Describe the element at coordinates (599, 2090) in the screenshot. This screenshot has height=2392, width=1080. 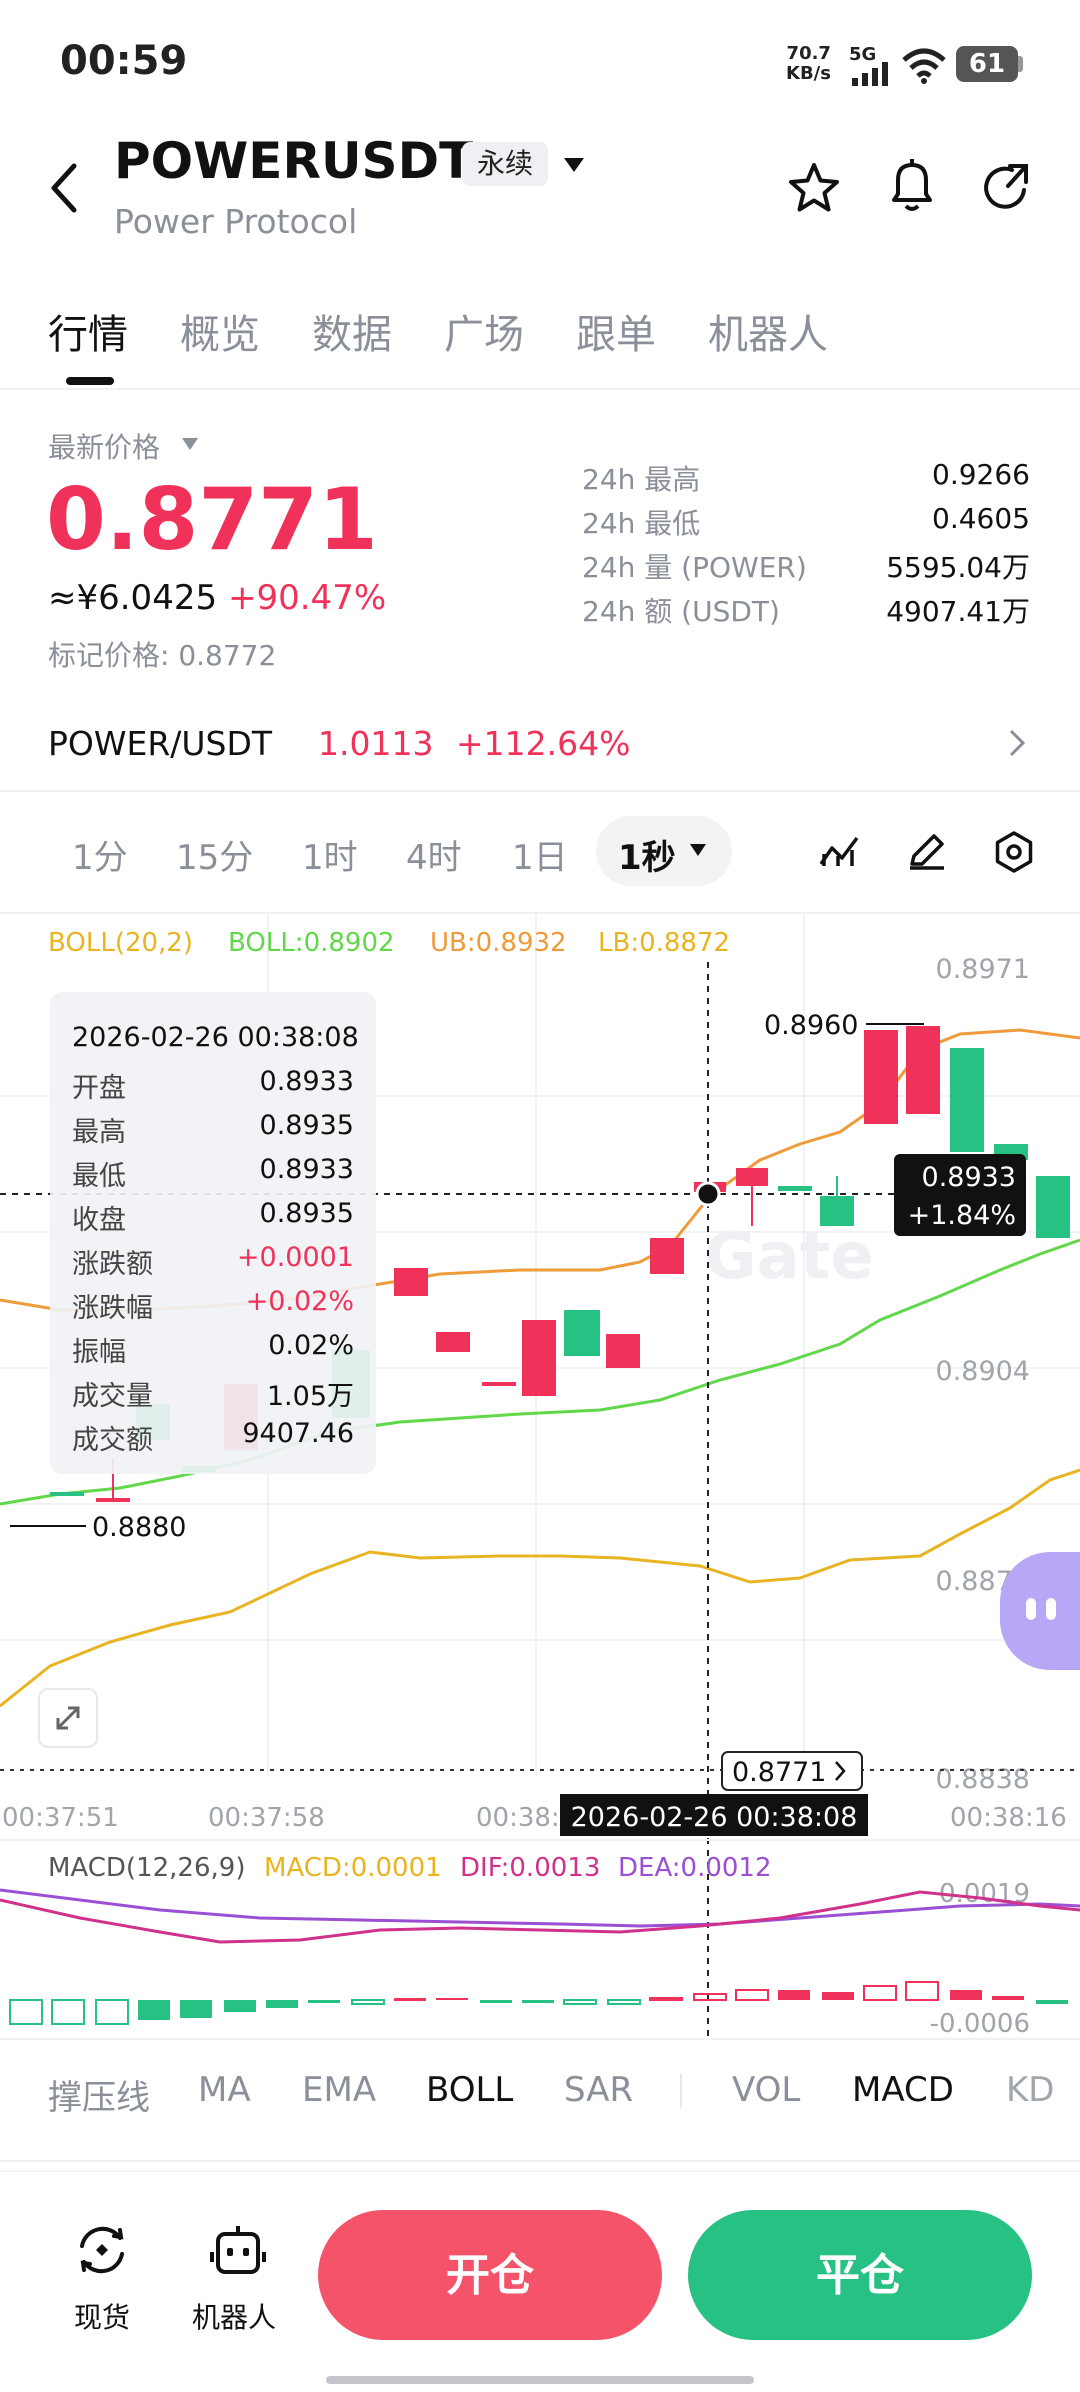
I see `indicator-tab-sar: SAR` at that location.